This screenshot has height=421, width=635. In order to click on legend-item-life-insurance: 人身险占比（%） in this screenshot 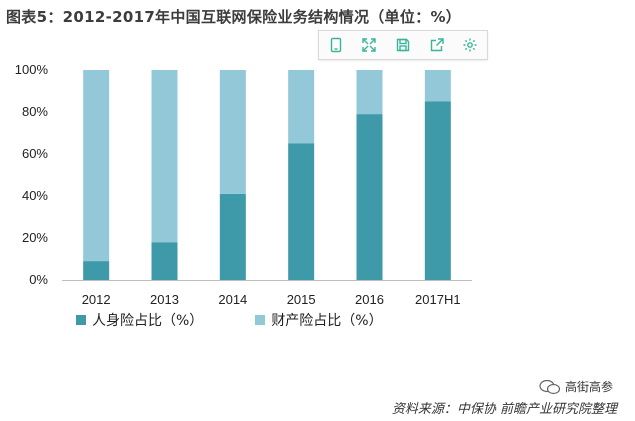, I will do `click(139, 320)`.